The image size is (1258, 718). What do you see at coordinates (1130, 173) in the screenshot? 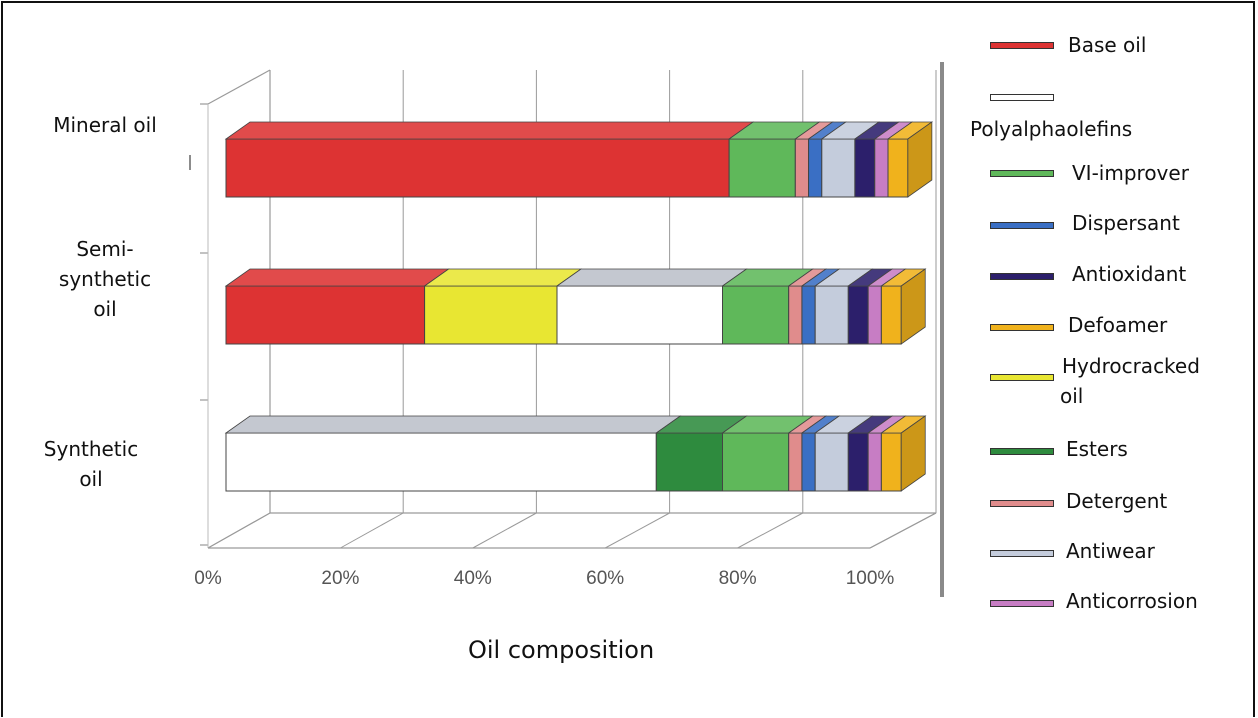
I see `legend-label-vi-improver: VI-improver` at bounding box center [1130, 173].